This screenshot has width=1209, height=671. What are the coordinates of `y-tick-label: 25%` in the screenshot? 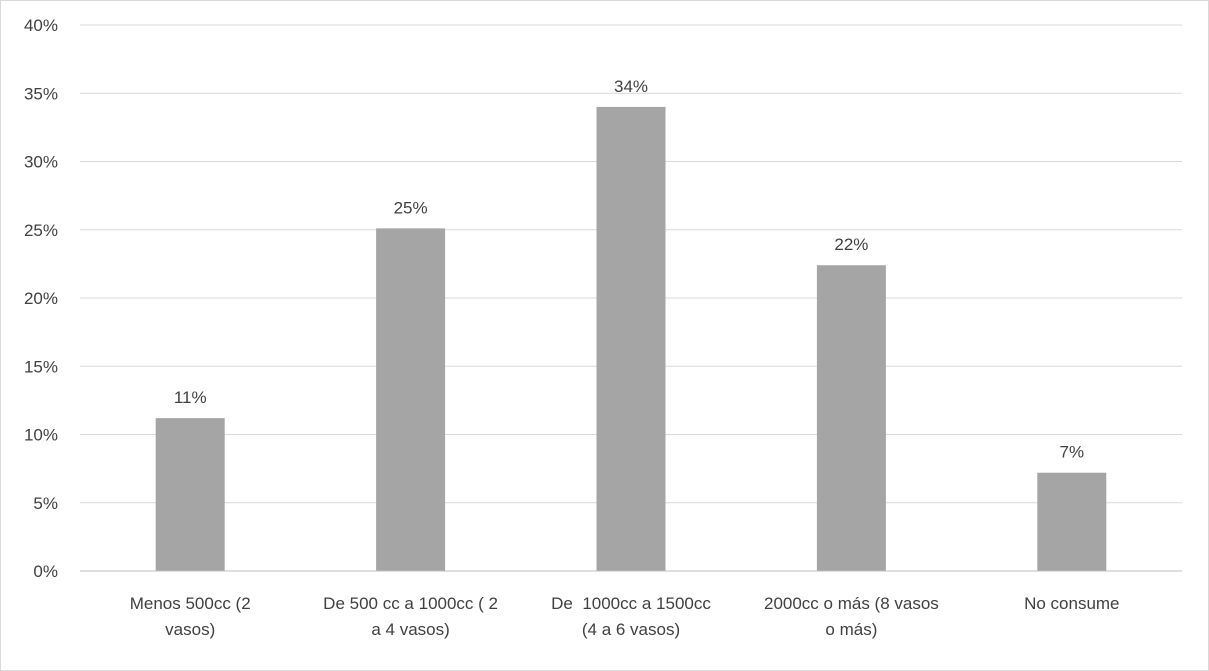 It's located at (41, 230).